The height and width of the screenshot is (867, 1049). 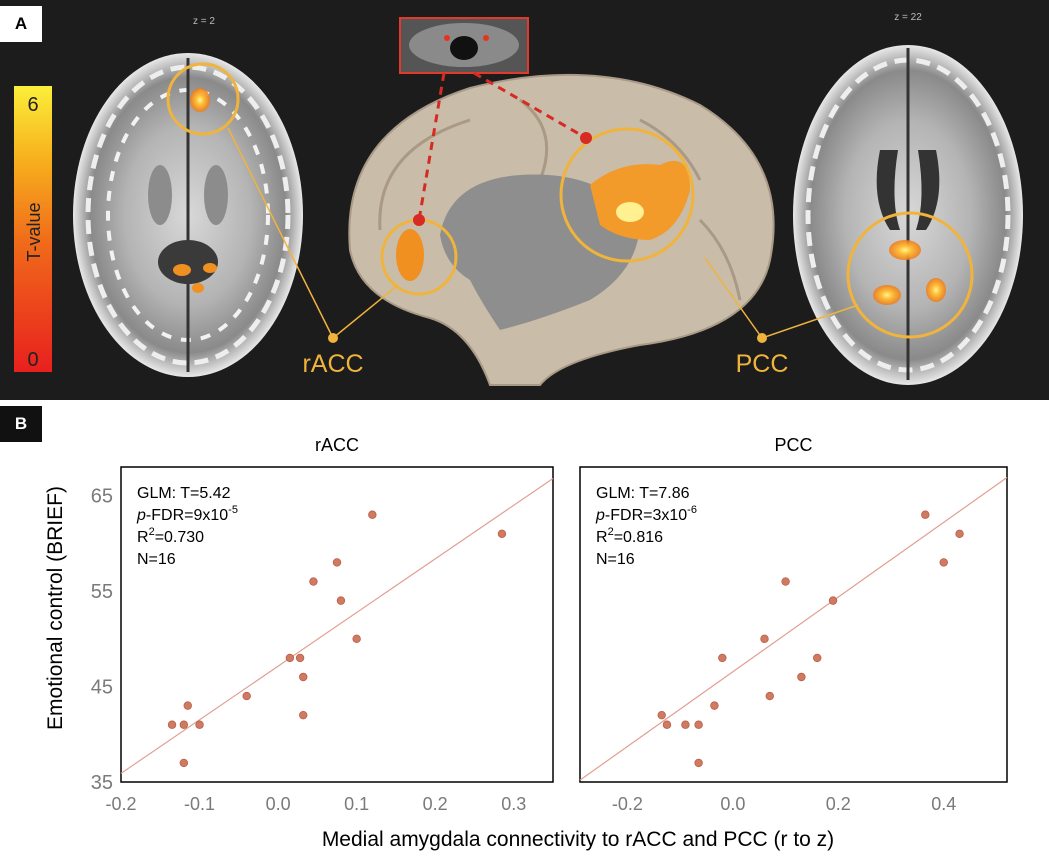 I want to click on plot-title: rACC, so click(x=337, y=445).